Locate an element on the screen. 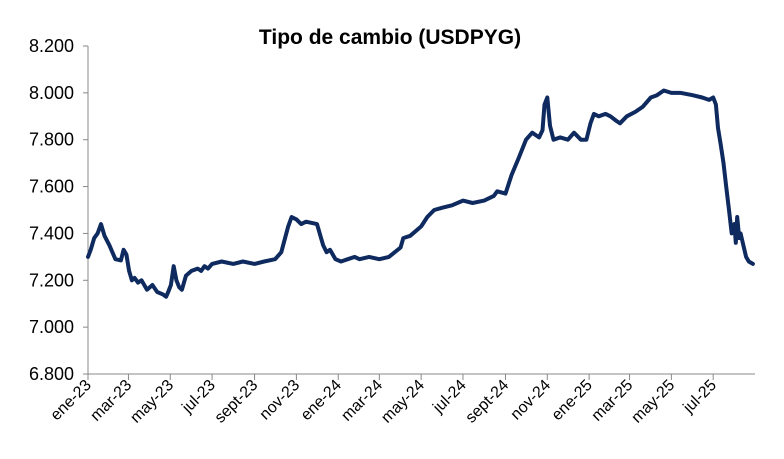 This screenshot has width=784, height=459. x-tick-label: mar-24 is located at coordinates (362, 401).